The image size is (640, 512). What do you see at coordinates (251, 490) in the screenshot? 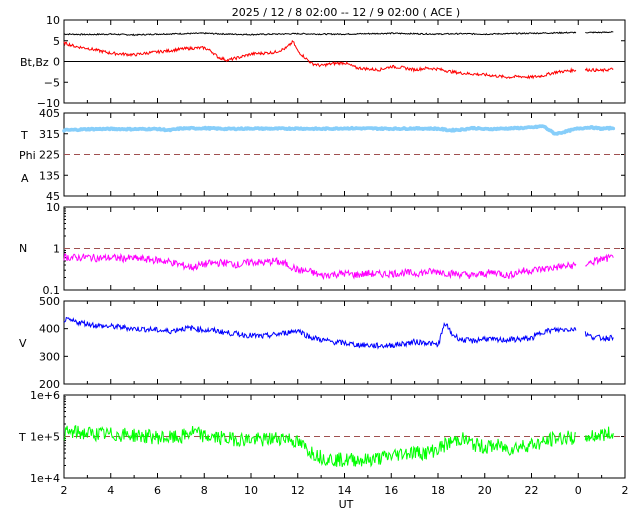
I see `xtick-label: 10` at bounding box center [251, 490].